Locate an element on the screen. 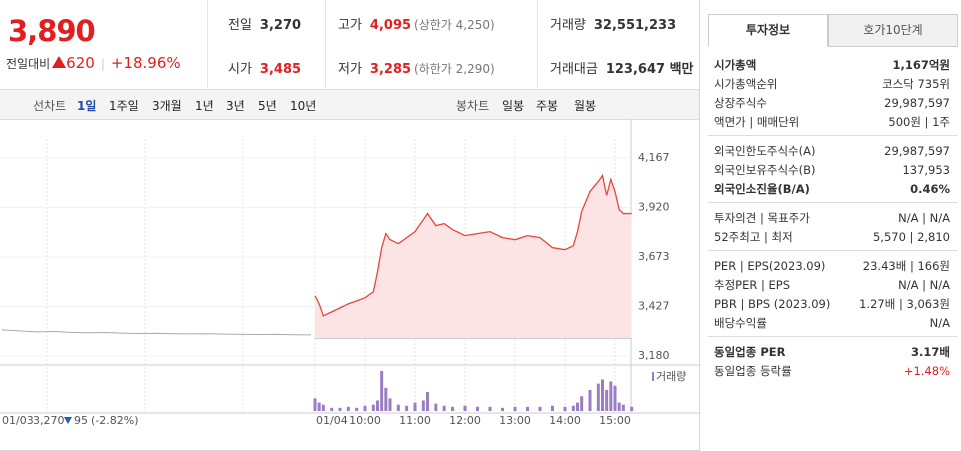  period-tab: 3개월 is located at coordinates (167, 106).